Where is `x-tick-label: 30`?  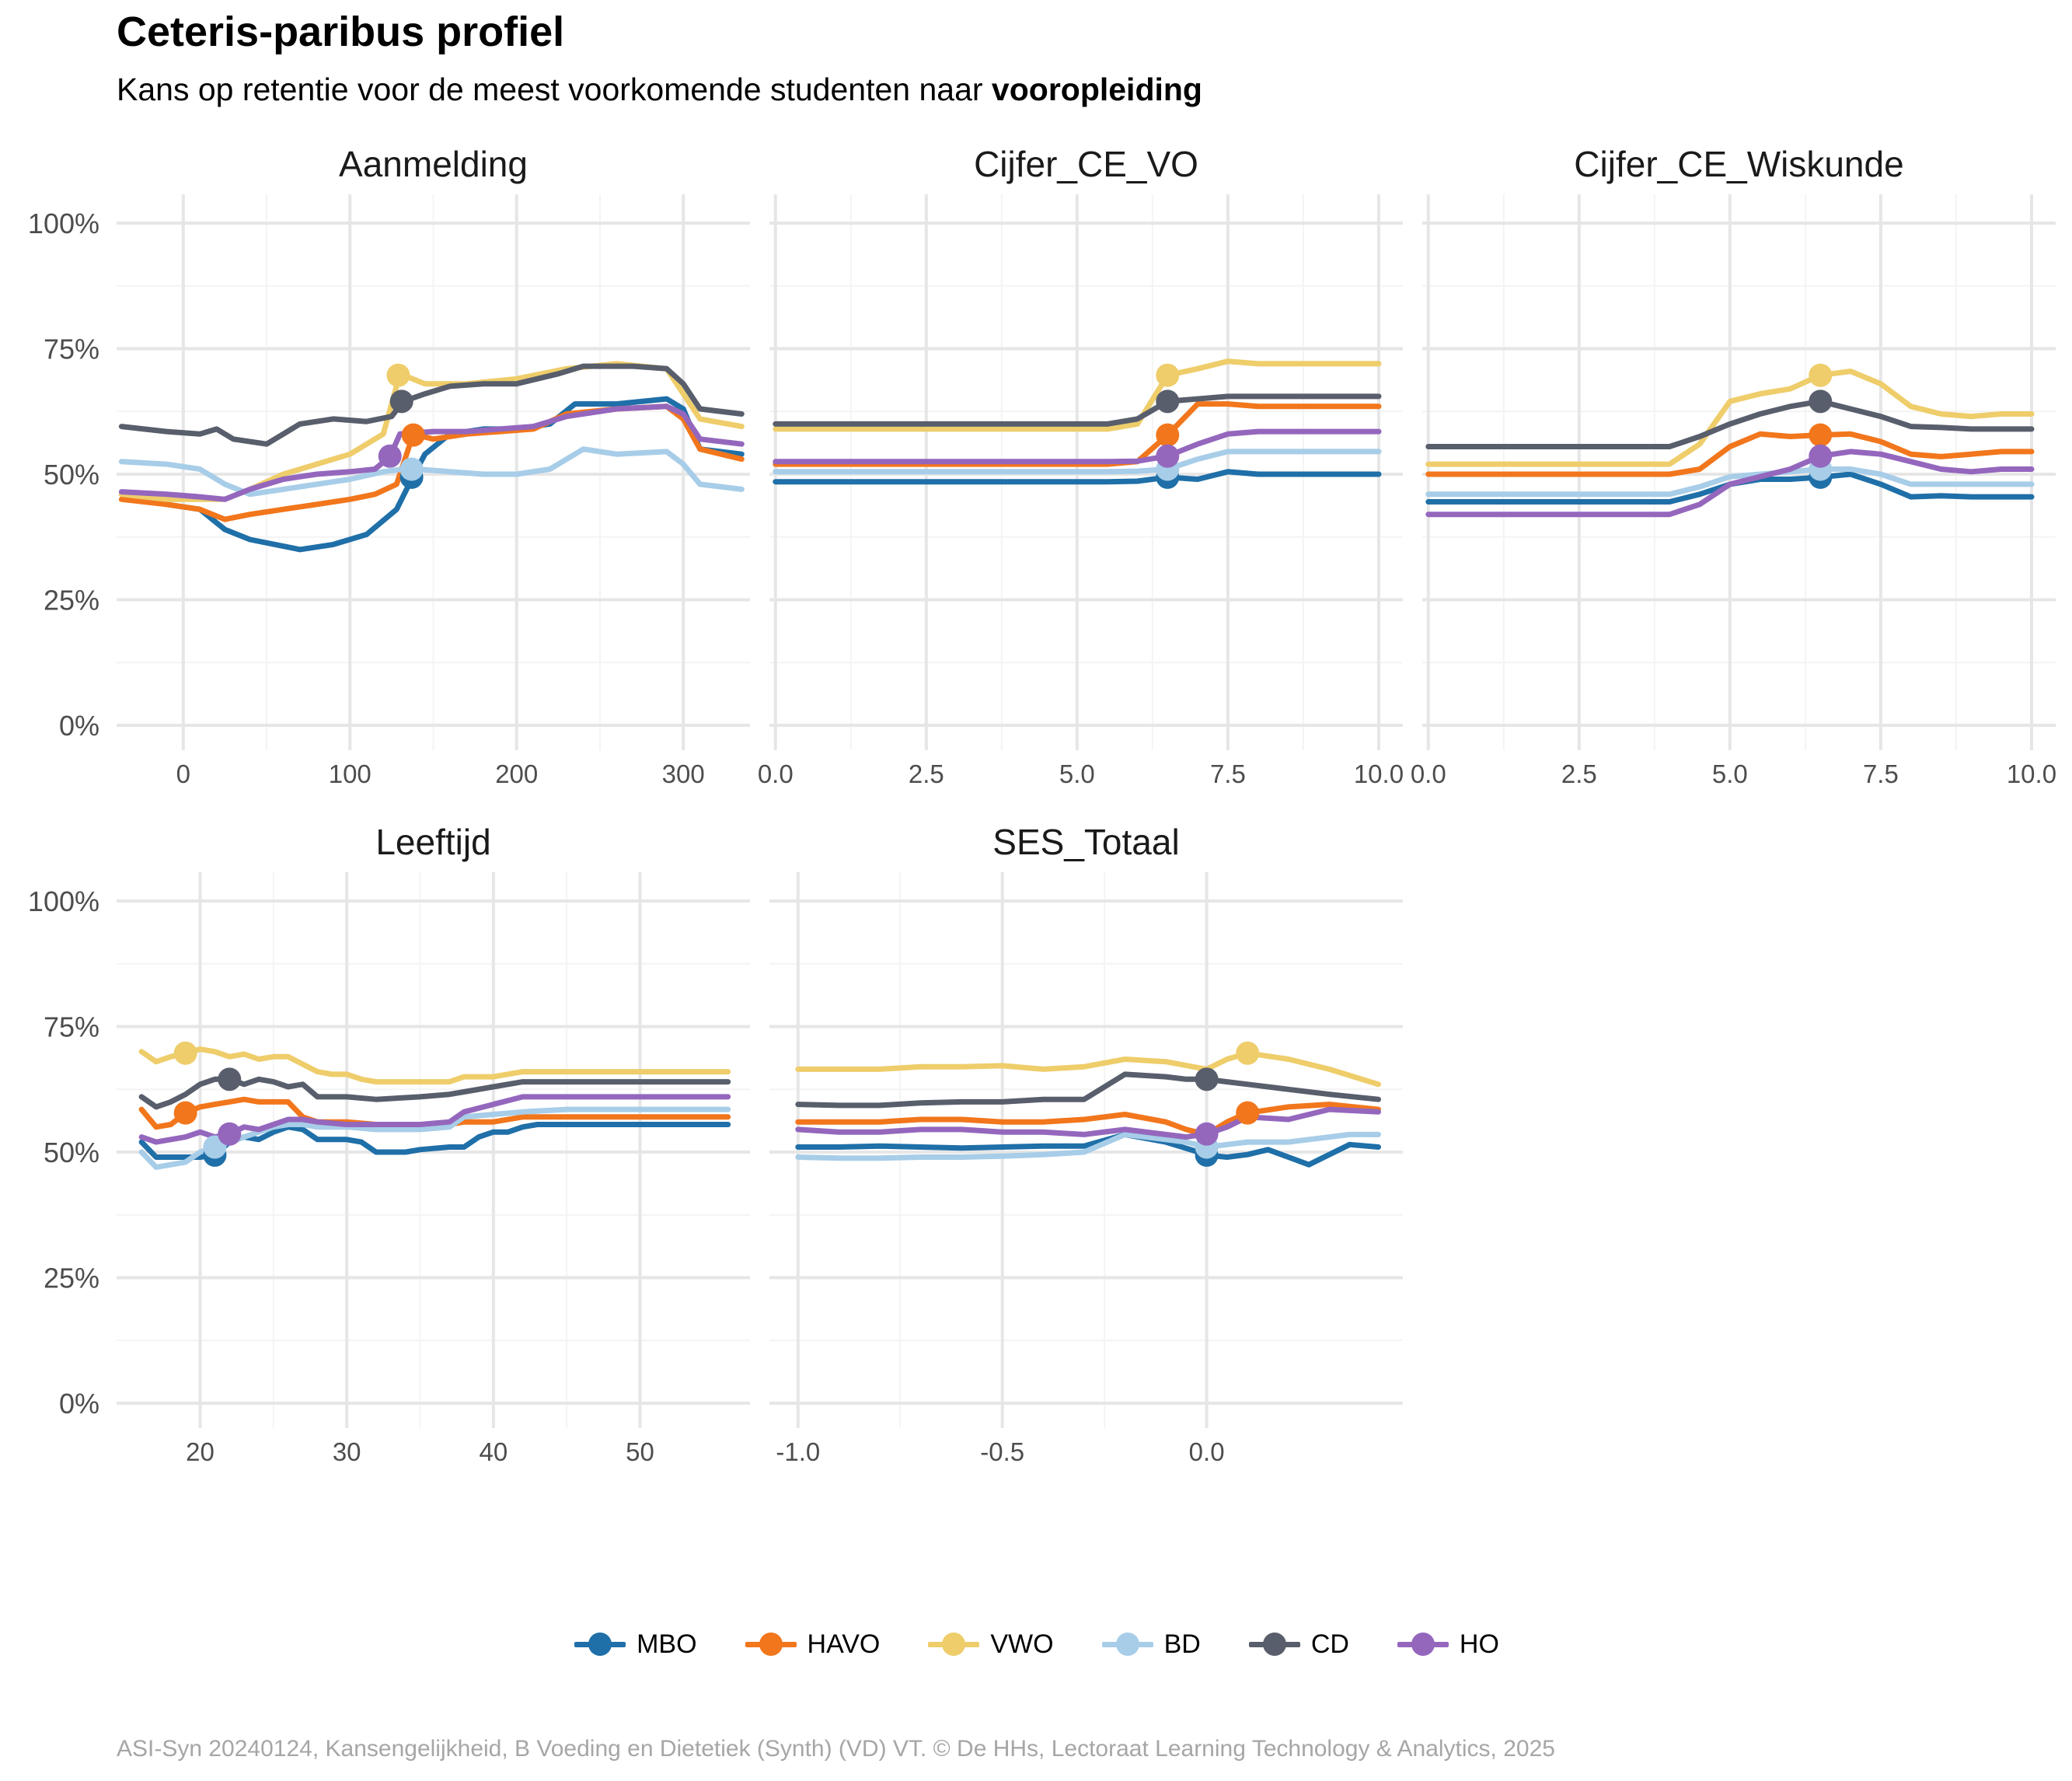
x-tick-label: 30 is located at coordinates (347, 1451).